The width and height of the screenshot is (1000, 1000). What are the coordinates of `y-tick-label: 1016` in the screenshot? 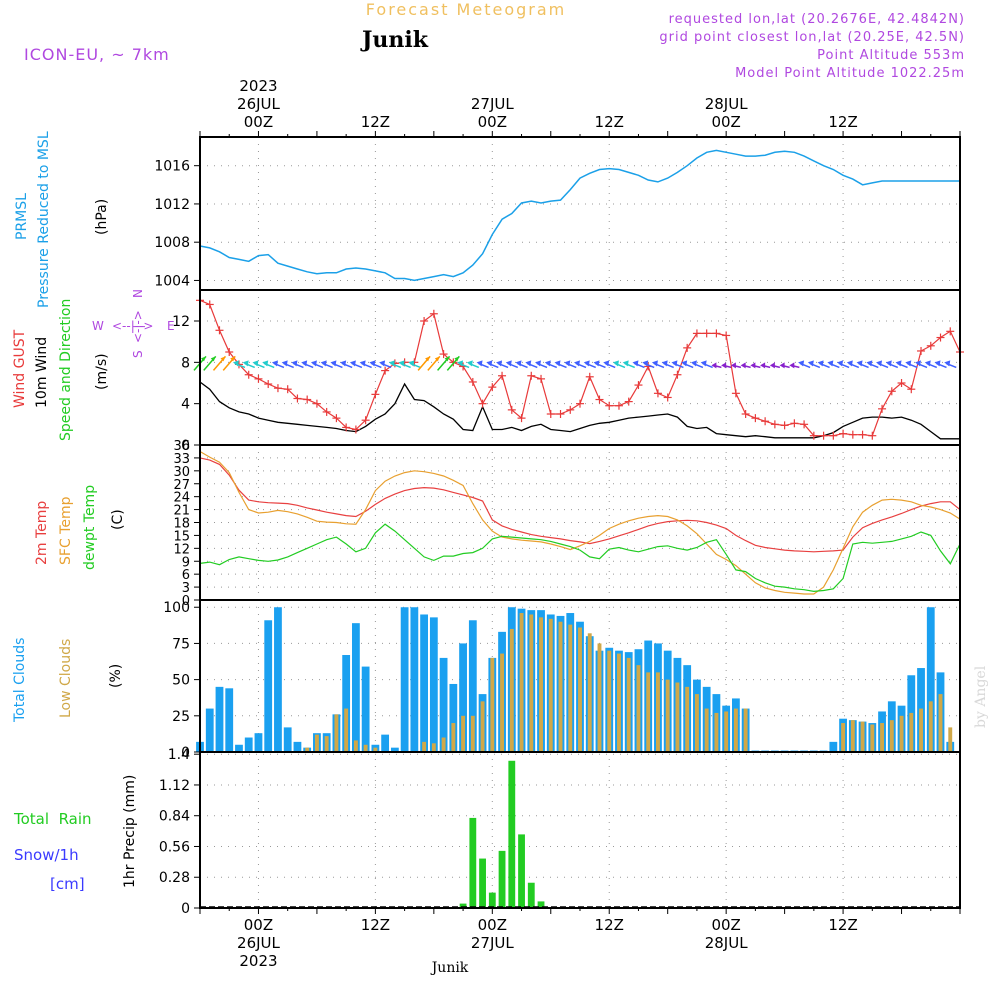 It's located at (172, 167).